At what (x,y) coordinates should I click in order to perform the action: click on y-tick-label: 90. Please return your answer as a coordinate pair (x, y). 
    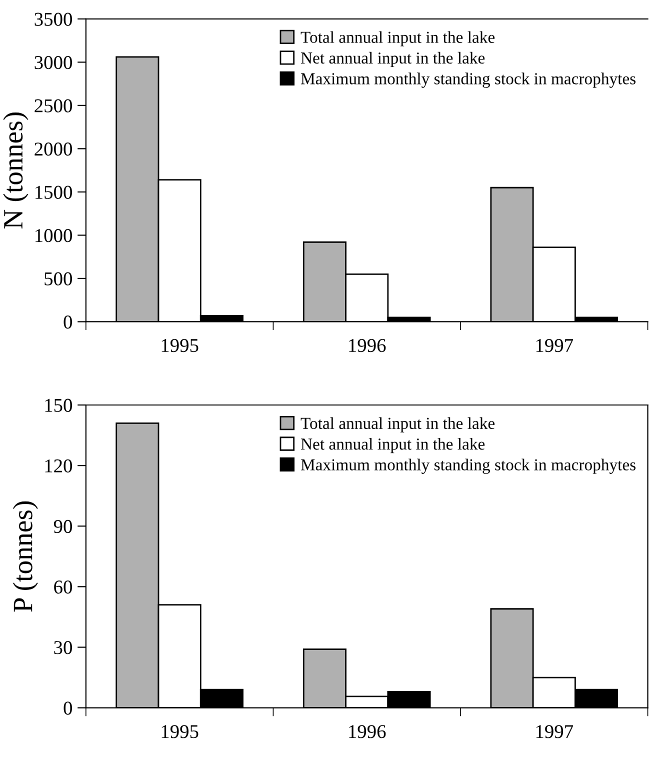
    Looking at the image, I should click on (63, 527).